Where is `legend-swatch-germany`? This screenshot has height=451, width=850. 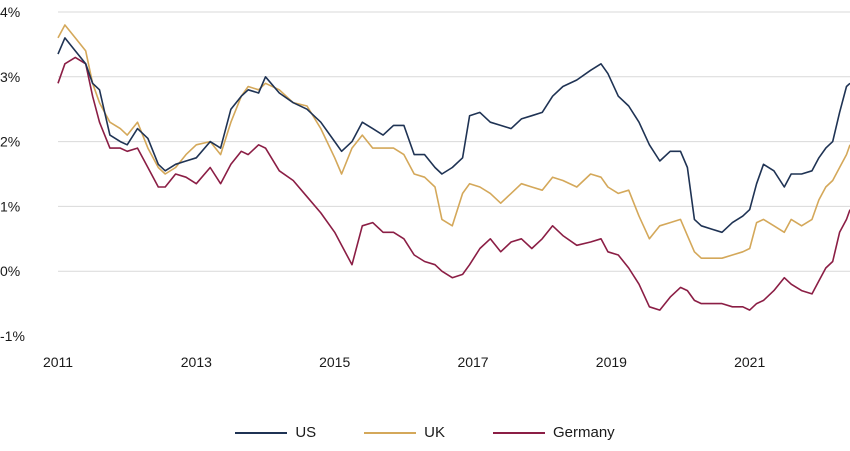 legend-swatch-germany is located at coordinates (519, 432).